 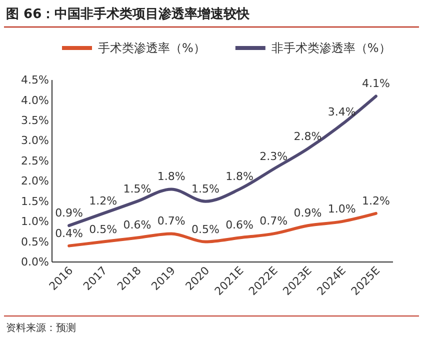 I want to click on data-label: 1.0%, so click(x=342, y=209).